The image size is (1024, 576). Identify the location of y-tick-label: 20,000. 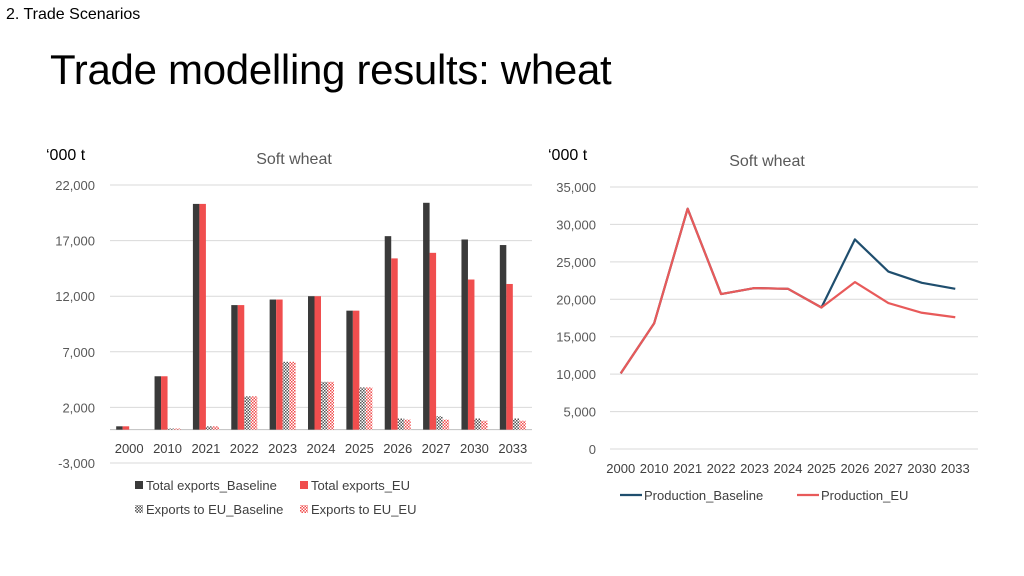
(576, 299).